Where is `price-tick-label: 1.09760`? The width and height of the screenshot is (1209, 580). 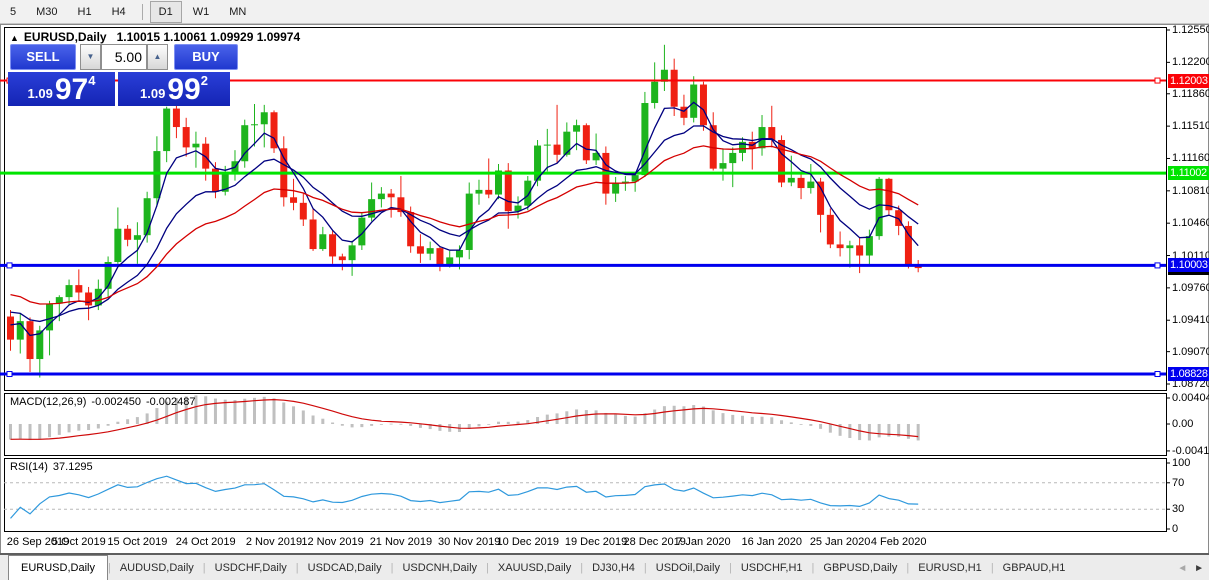
price-tick-label: 1.09760 is located at coordinates (1190, 287).